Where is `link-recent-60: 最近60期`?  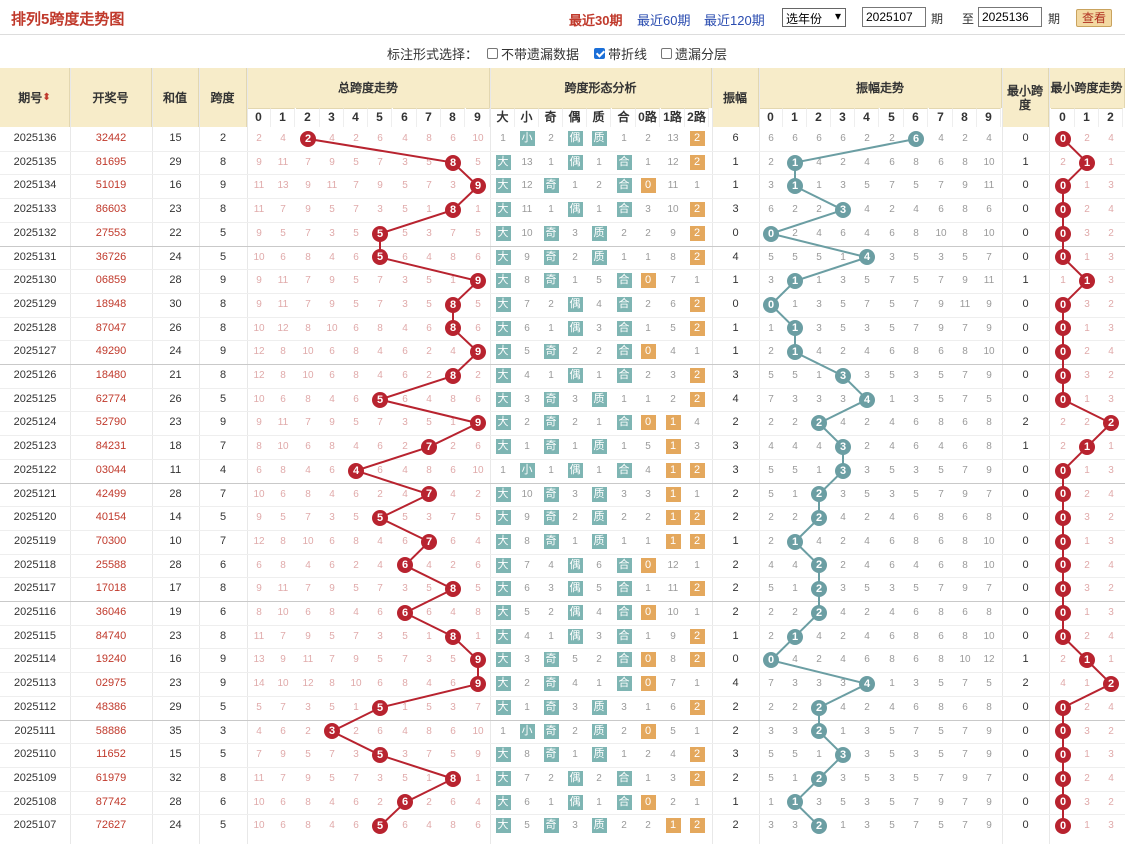 link-recent-60: 最近60期 is located at coordinates (664, 20).